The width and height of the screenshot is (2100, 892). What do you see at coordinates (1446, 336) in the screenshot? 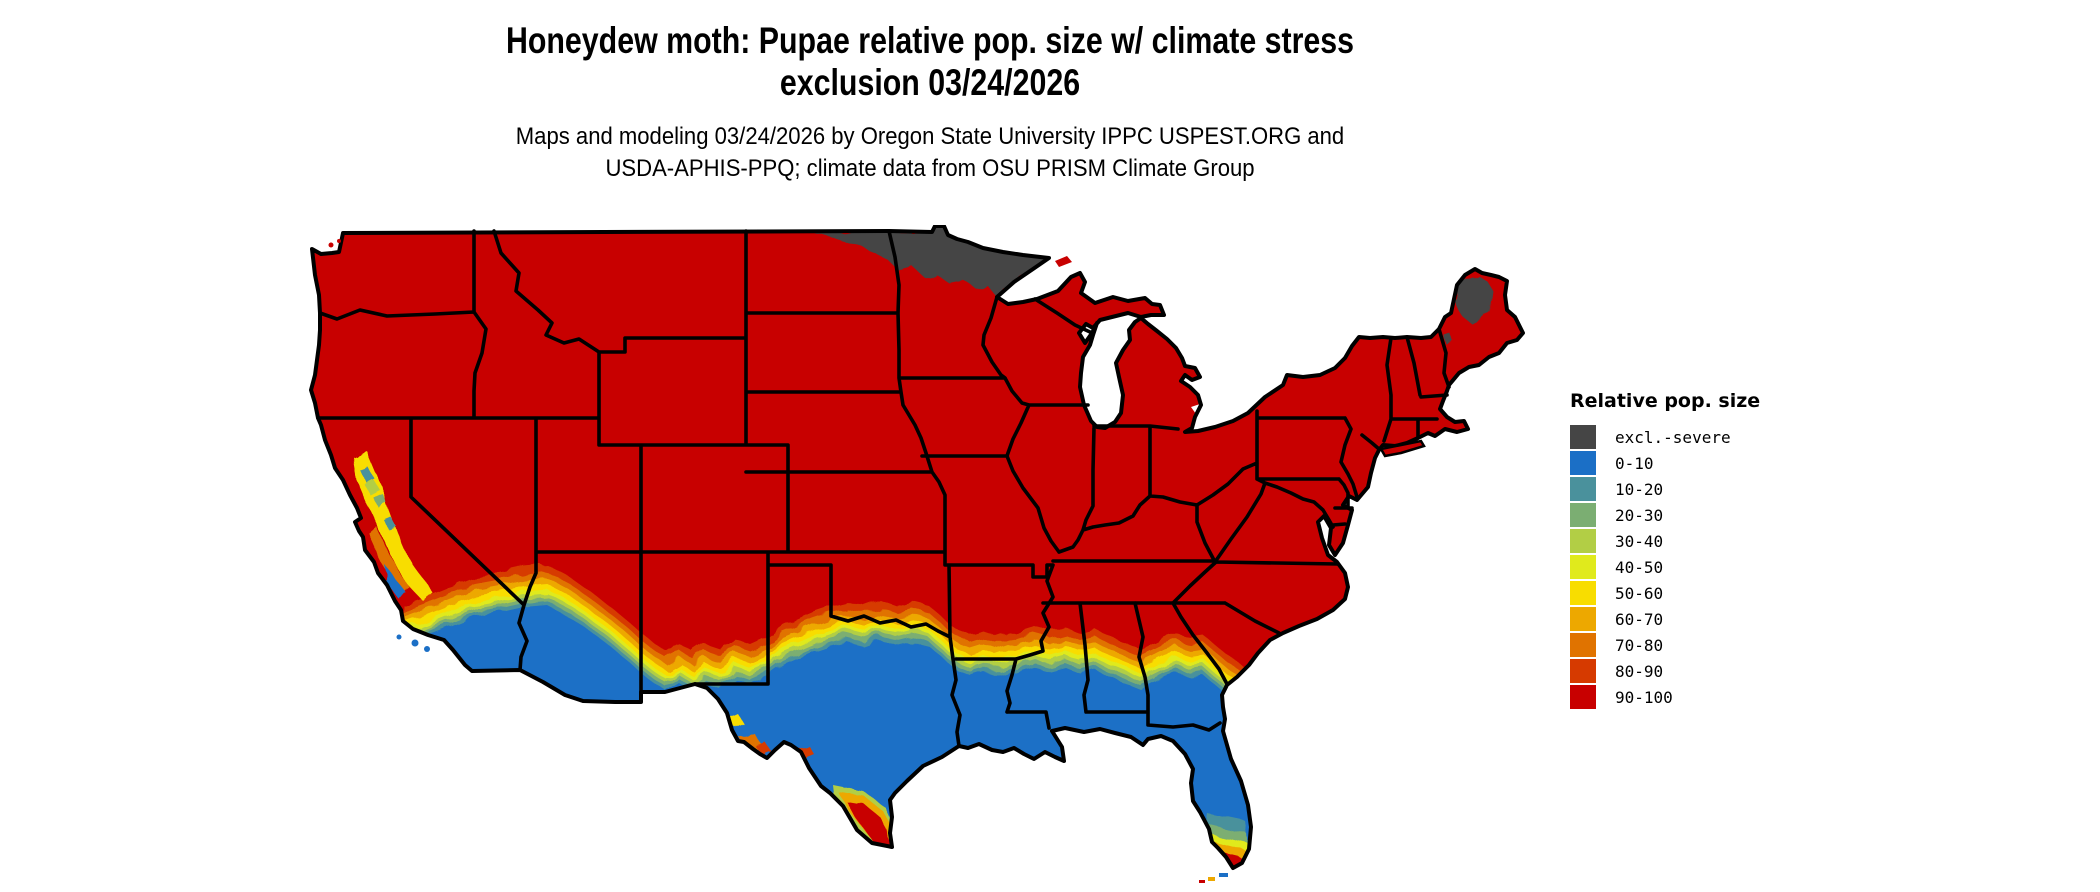
I see `new-hampshire-exclusion-speck` at bounding box center [1446, 336].